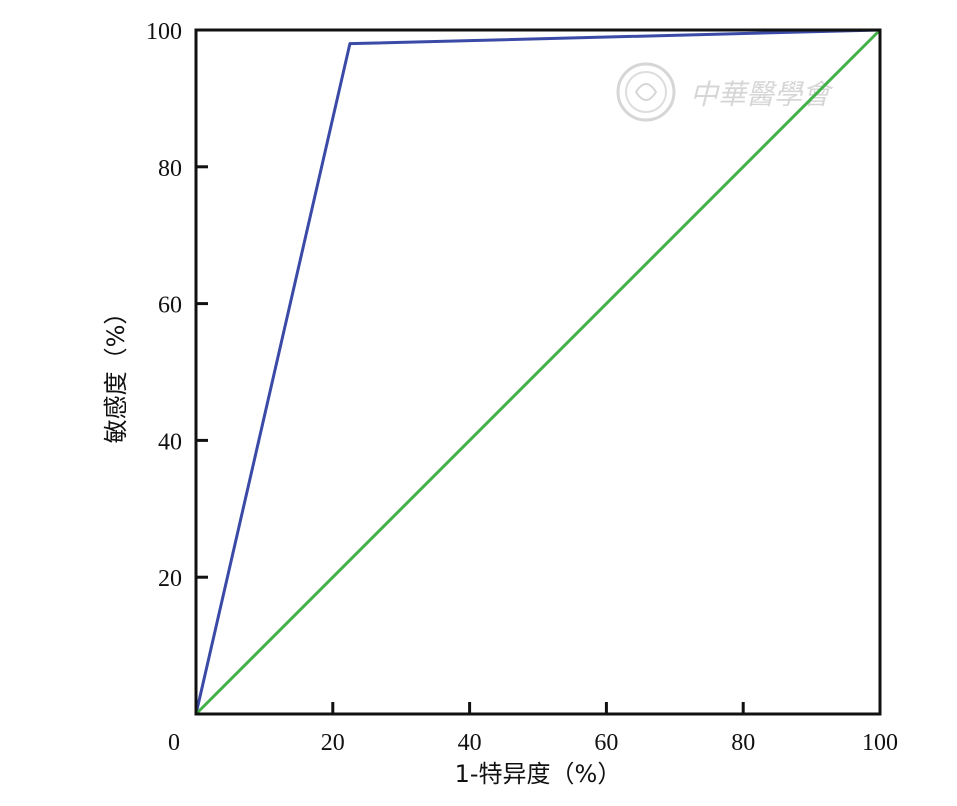 The width and height of the screenshot is (957, 806). Describe the element at coordinates (743, 743) in the screenshot. I see `x-tick-label: 80` at that location.